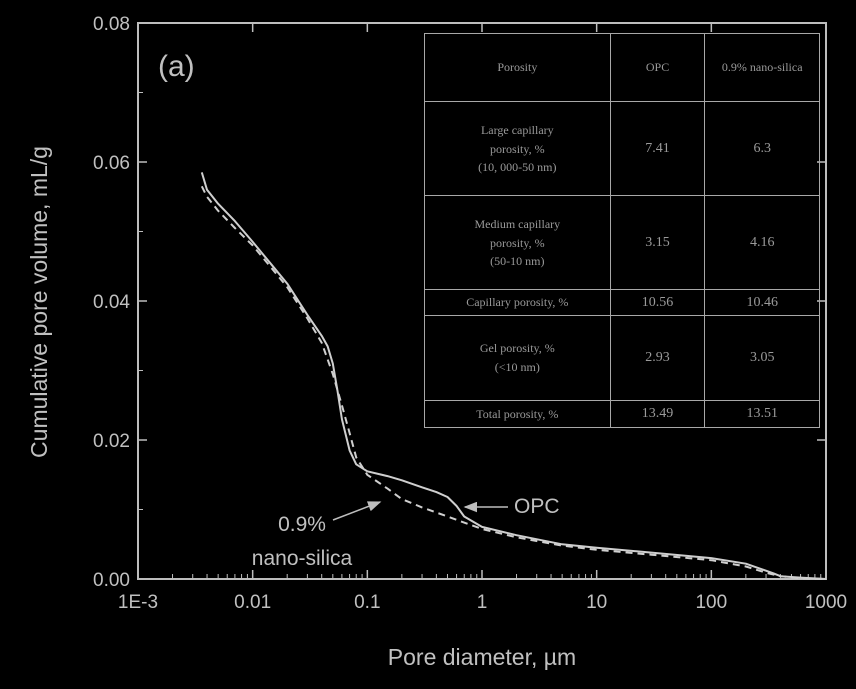 This screenshot has width=856, height=689. I want to click on row-label-line: Large capillary, so click(517, 130).